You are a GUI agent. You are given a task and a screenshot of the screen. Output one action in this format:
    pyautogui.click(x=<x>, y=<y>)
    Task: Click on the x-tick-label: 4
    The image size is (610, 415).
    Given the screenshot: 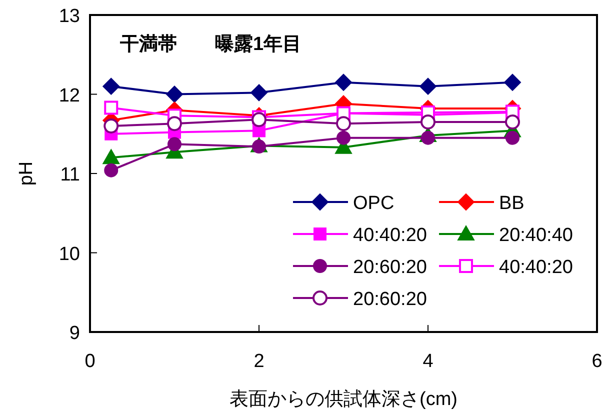 What is the action you would take?
    pyautogui.click(x=428, y=361)
    